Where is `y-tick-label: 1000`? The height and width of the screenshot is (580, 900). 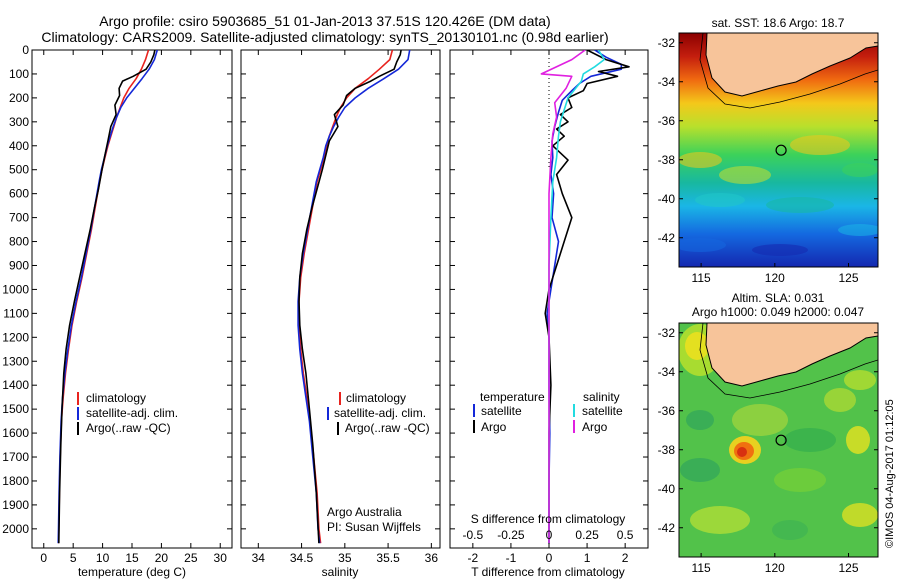 y-tick-label: 1000 is located at coordinates (15, 289).